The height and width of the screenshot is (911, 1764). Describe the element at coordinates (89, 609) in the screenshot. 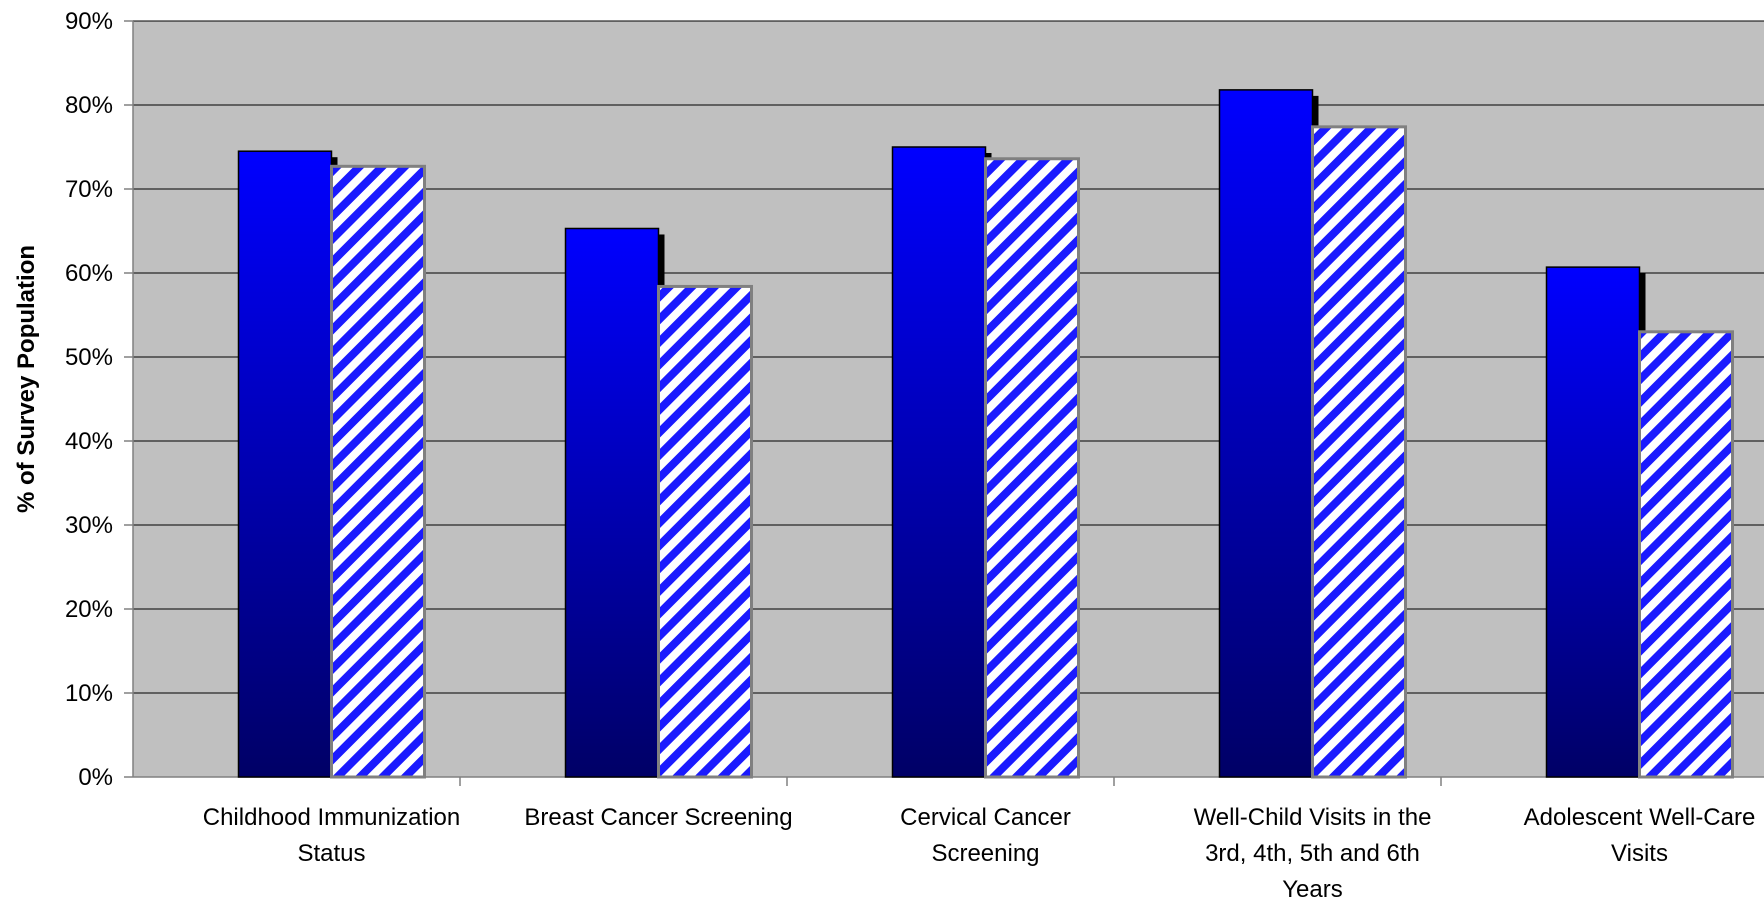

I see `y-tick-label: 20%` at that location.